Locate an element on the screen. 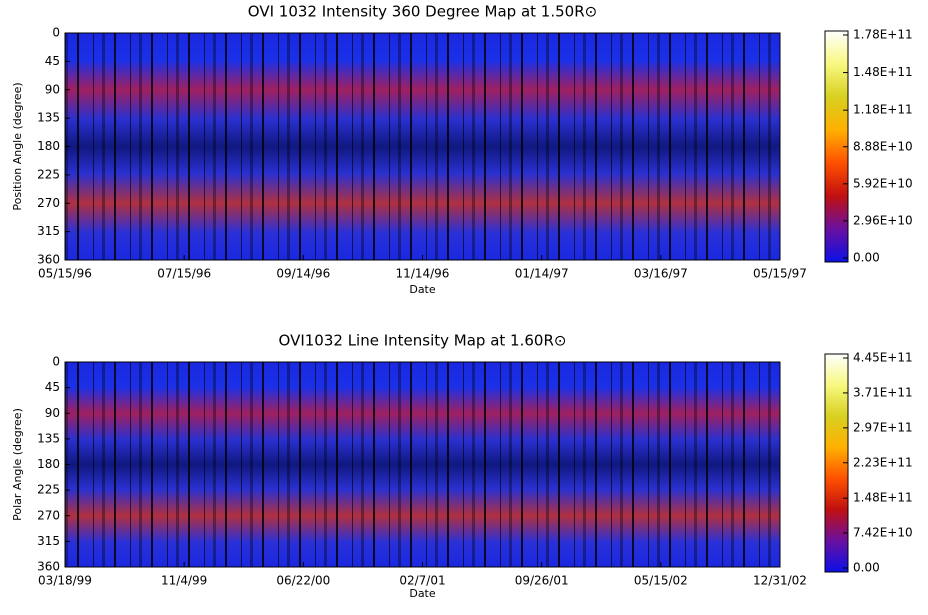  y-axis-label: Polar Angle (degree) is located at coordinates (17, 464).